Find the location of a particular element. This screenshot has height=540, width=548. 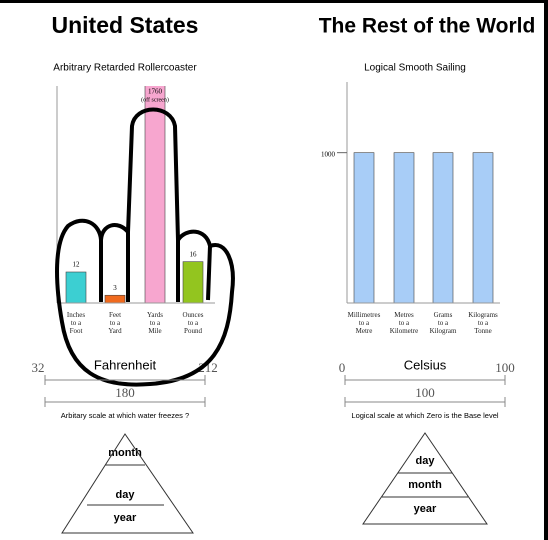

scale-end: 100 is located at coordinates (505, 367).